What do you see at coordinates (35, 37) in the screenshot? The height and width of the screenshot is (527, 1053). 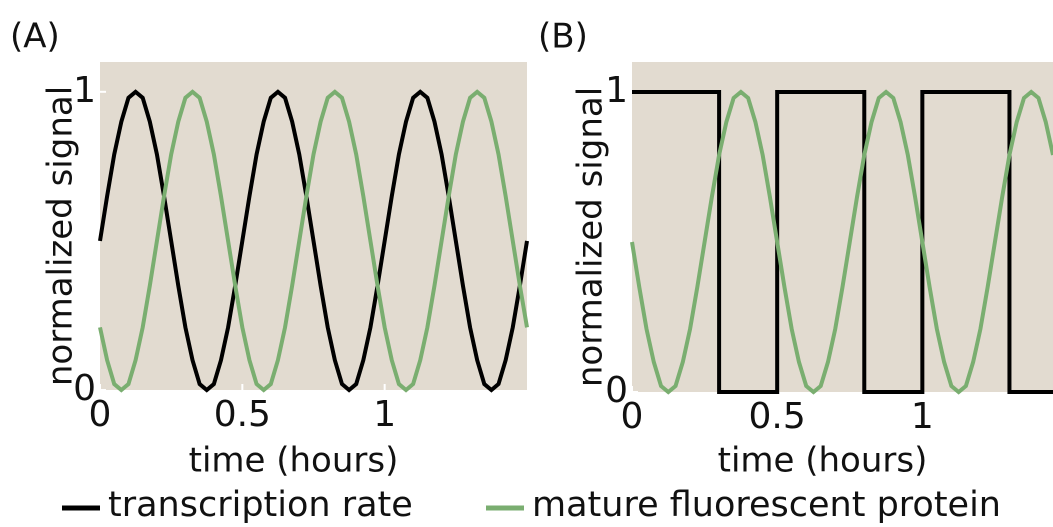 I see `panel-label: (A)` at bounding box center [35, 37].